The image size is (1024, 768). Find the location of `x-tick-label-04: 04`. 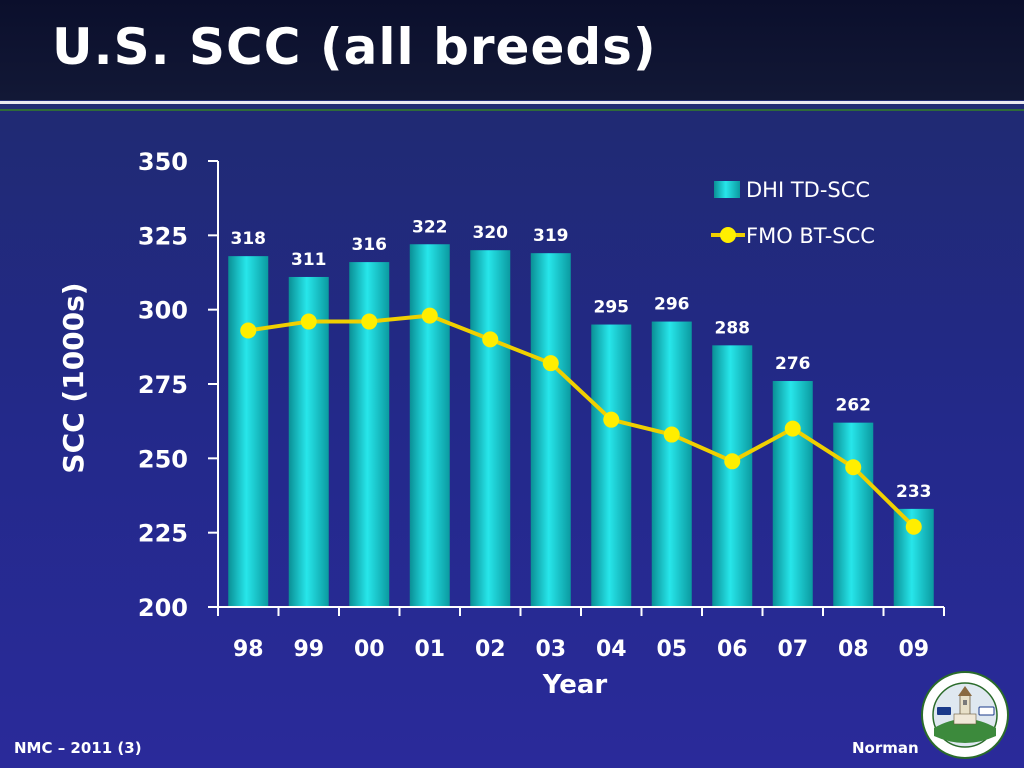

x-tick-label-04: 04 is located at coordinates (611, 649).